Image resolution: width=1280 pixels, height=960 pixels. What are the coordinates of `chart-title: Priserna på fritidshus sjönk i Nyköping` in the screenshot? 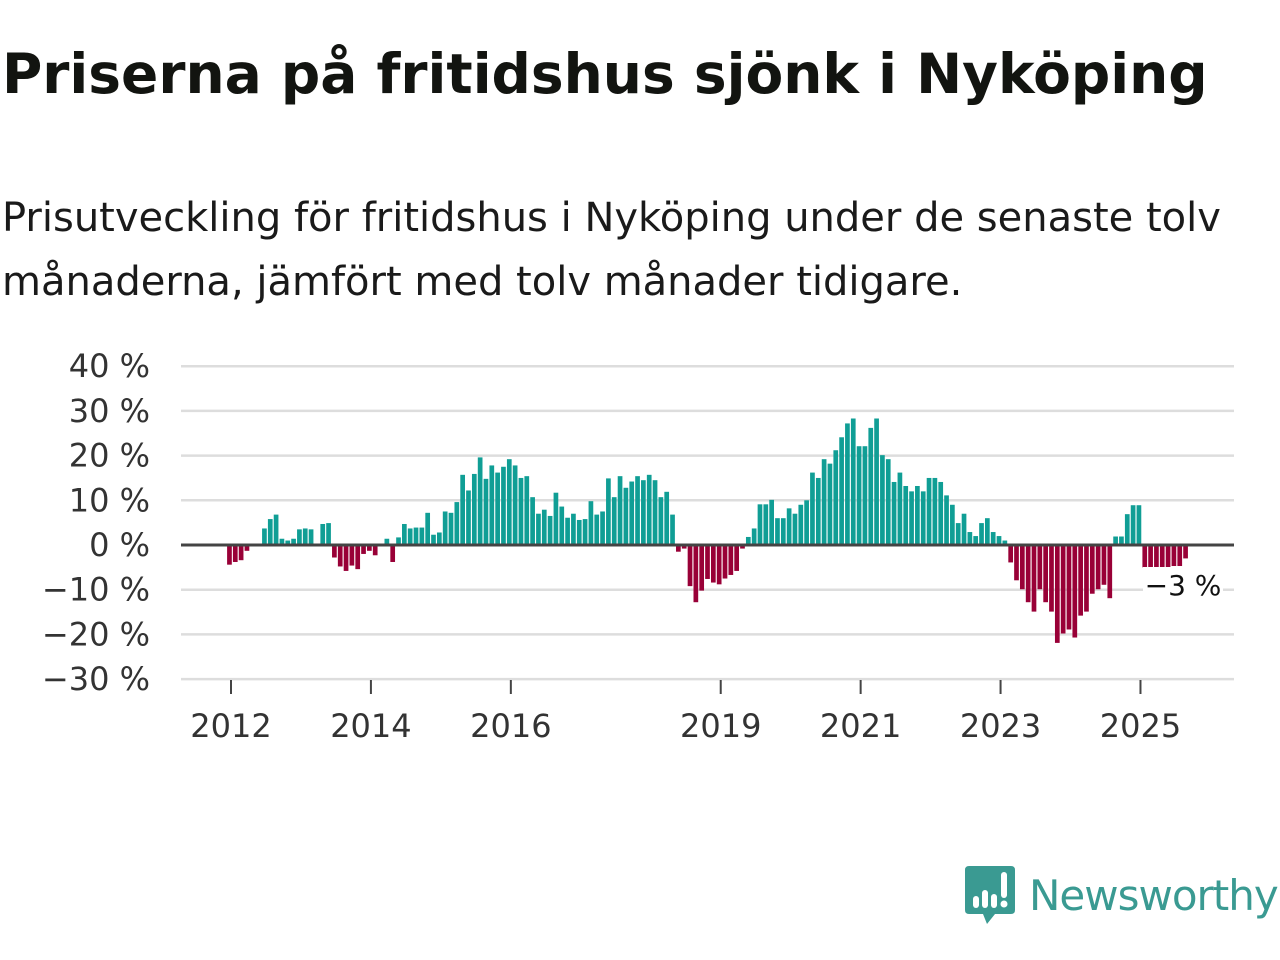 It's located at (605, 74).